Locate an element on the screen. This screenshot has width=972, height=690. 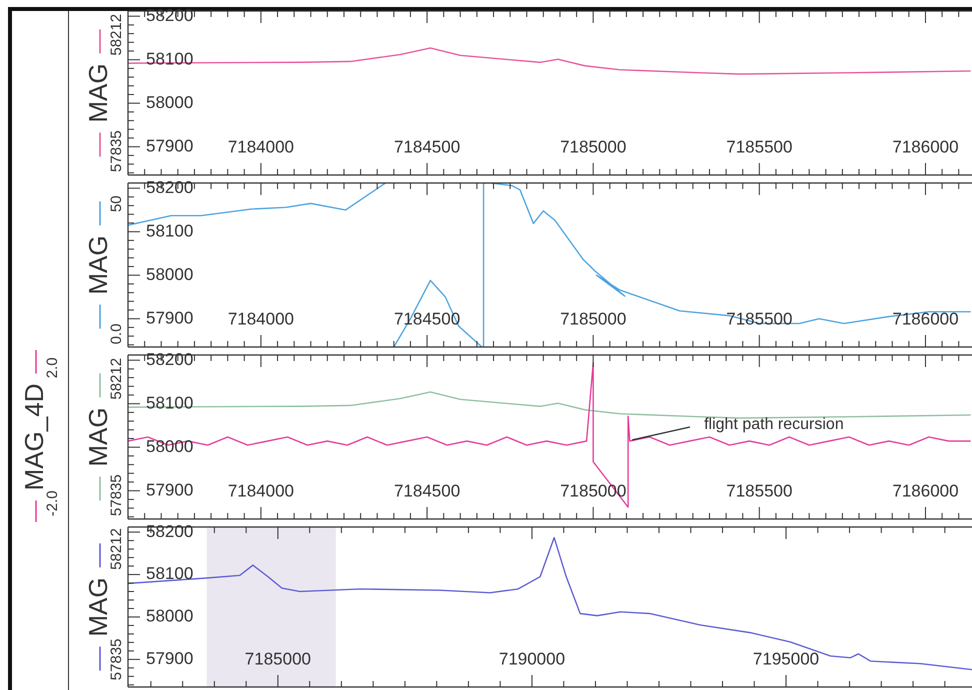
y2-tick-label: 50 is located at coordinates (117, 203).